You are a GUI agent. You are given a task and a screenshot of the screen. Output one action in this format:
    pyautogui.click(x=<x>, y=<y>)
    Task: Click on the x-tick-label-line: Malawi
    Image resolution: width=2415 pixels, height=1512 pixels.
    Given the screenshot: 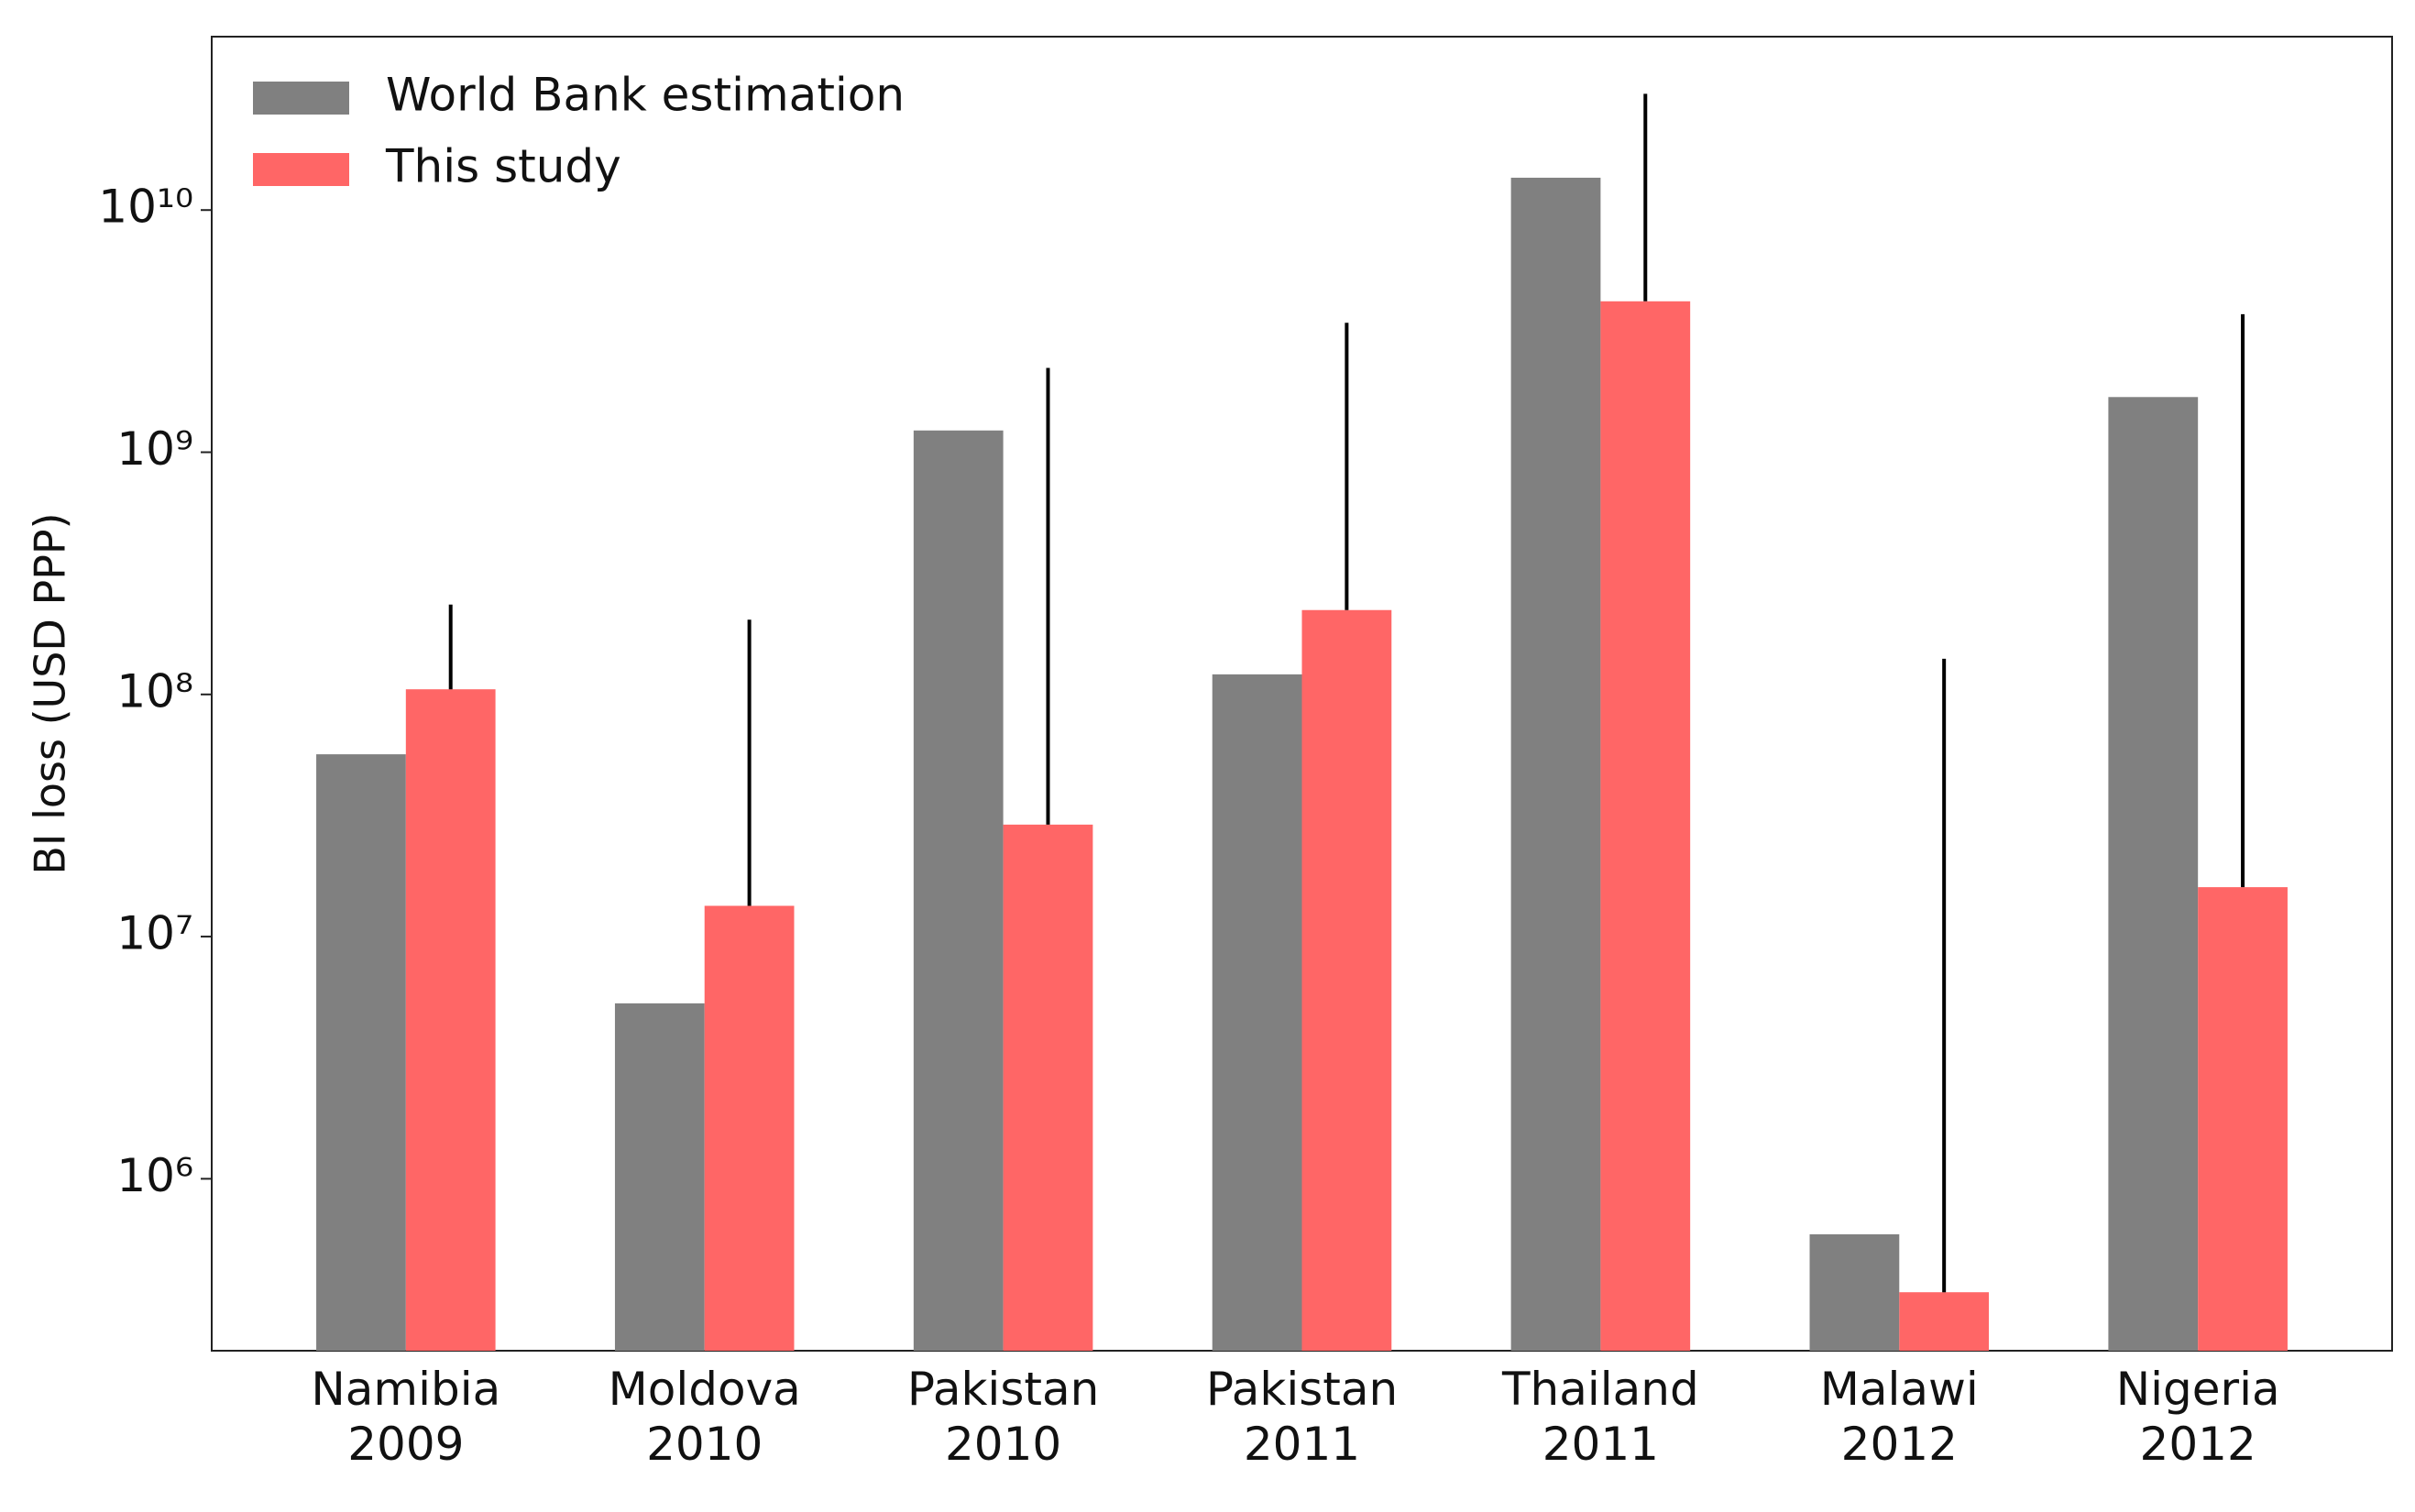 What is the action you would take?
    pyautogui.click(x=1899, y=1389)
    